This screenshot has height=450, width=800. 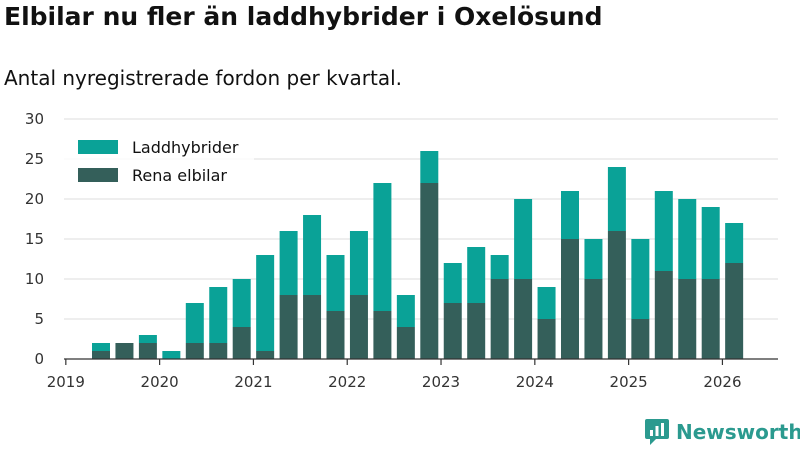 I want to click on legend-label: Rena elbilar, so click(x=179, y=175).